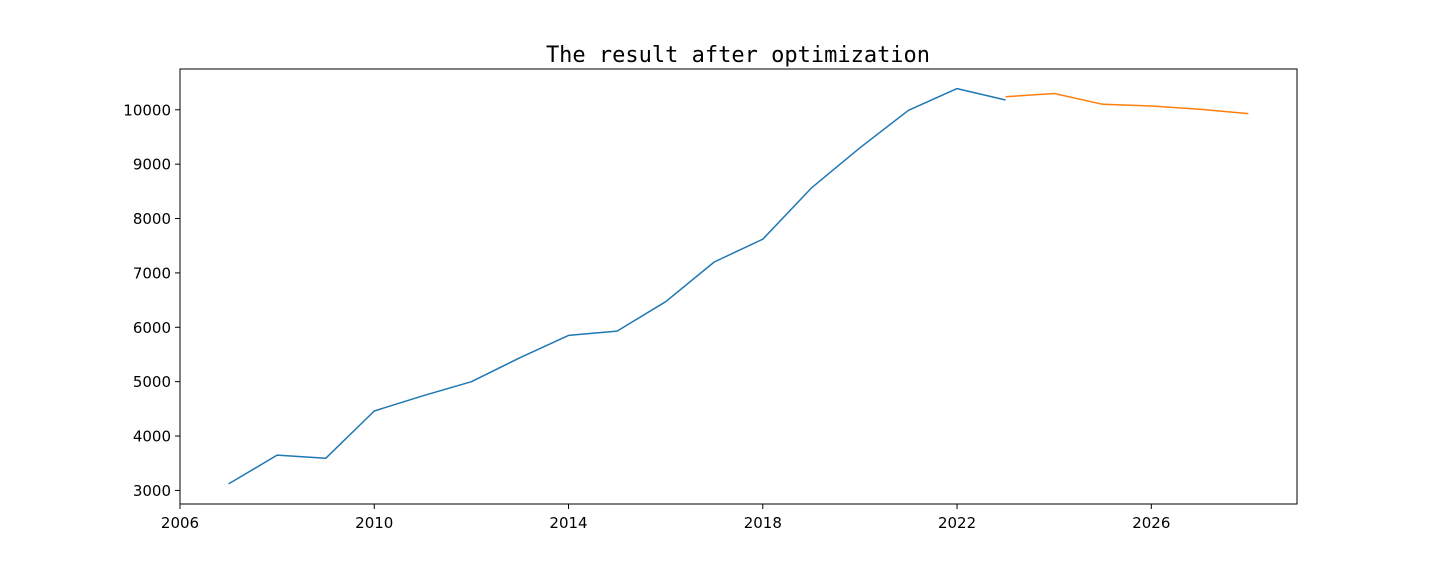 The image size is (1440, 580). I want to click on y-axis: 3000 4000 5000 6000 7000 8000 9000 10000, so click(151, 300).